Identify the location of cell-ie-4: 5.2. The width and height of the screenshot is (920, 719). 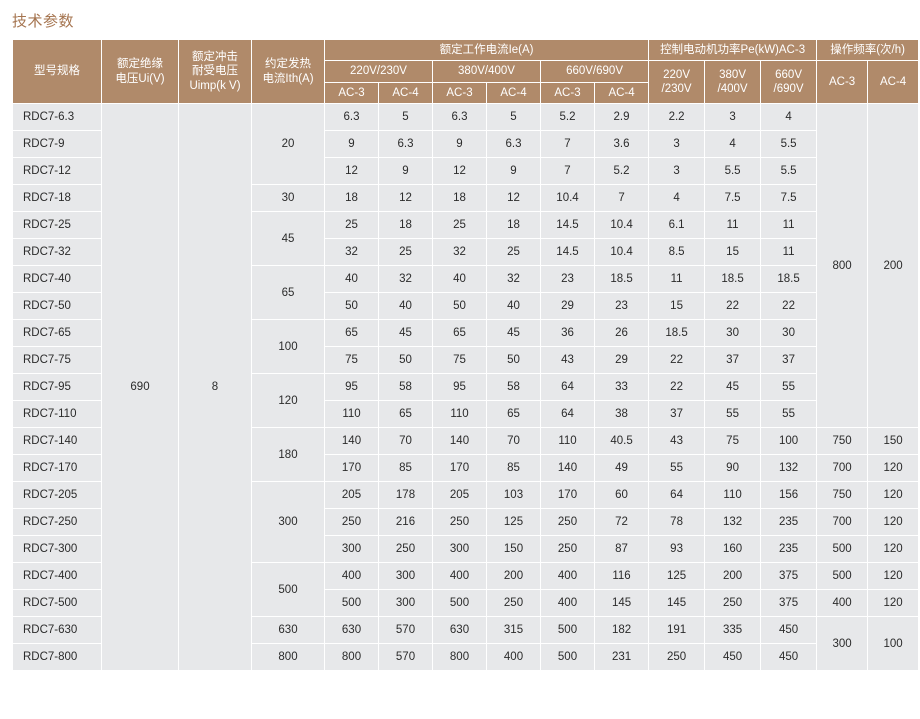
(567, 117).